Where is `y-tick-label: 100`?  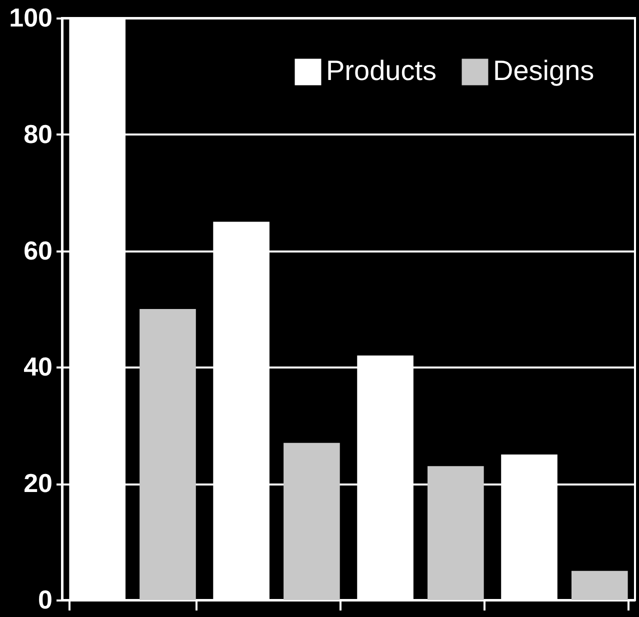
y-tick-label: 100 is located at coordinates (30, 17).